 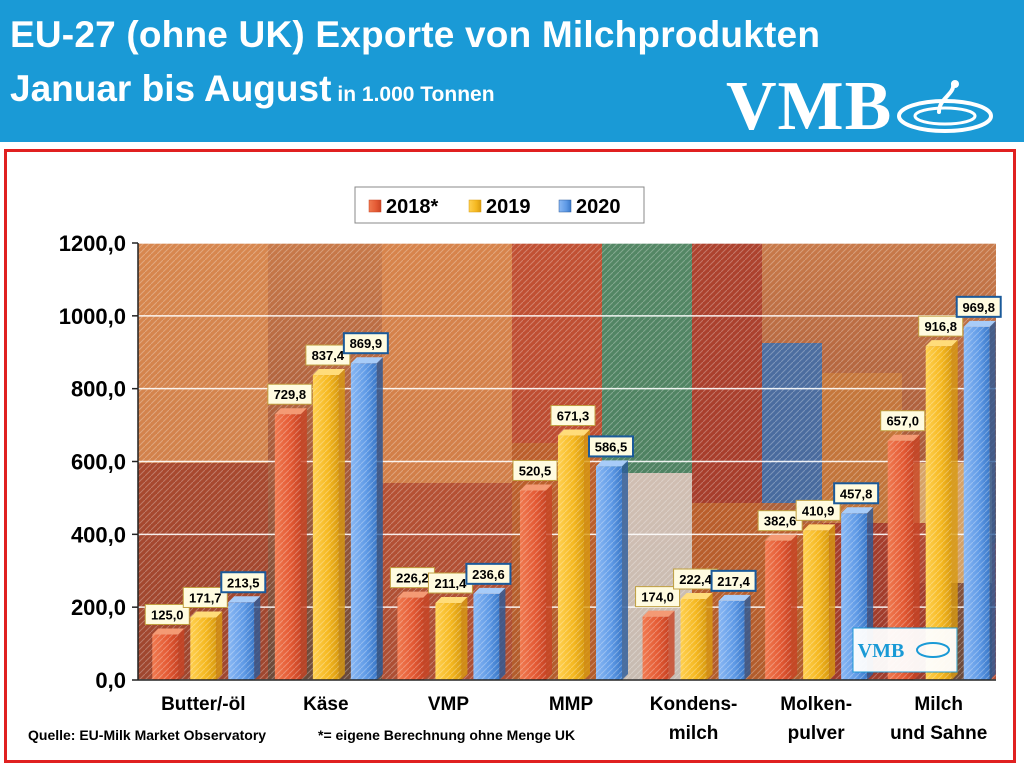 I want to click on title-line-2: Januar bis August in 1.000 Tonnen, so click(x=252, y=89).